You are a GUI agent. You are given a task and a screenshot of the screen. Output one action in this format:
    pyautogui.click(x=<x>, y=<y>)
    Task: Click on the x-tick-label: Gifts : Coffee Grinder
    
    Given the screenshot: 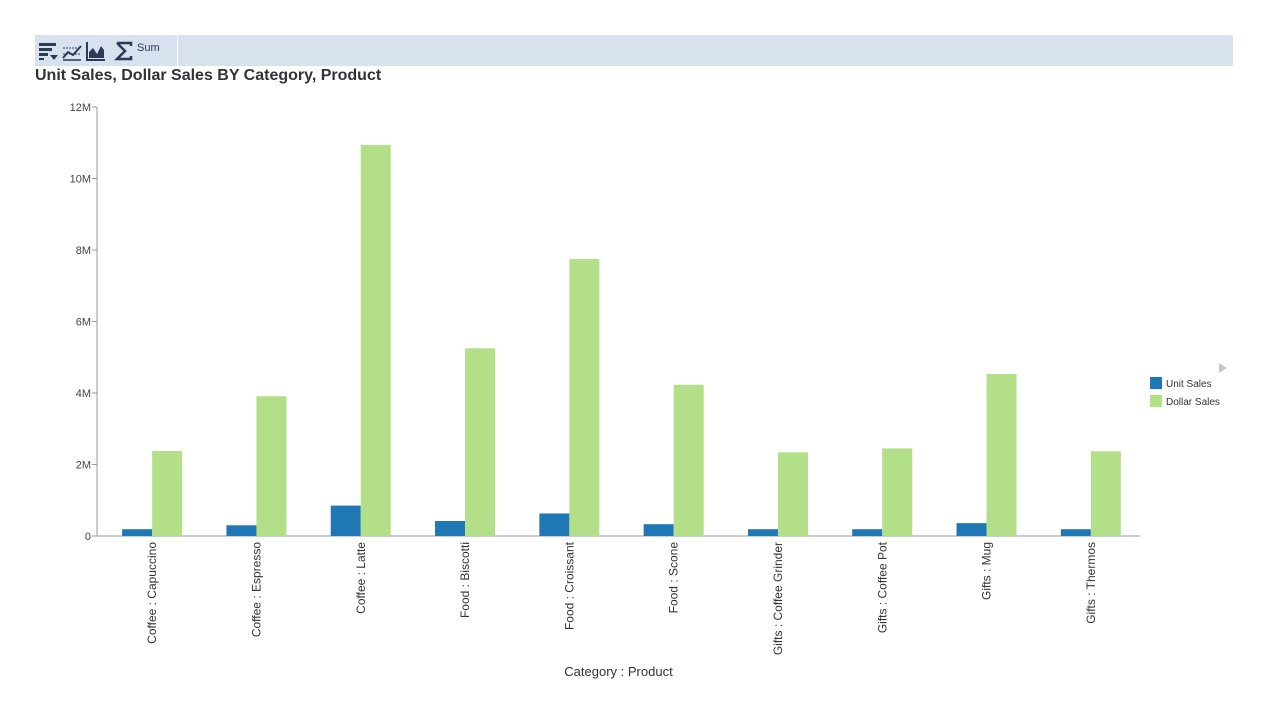 What is the action you would take?
    pyautogui.click(x=778, y=598)
    